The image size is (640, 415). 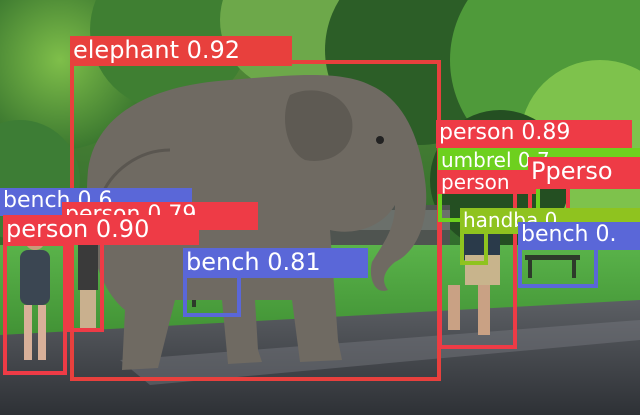 What do you see at coordinates (275, 263) in the screenshot?
I see `bench-label-middle: bench 0.81` at bounding box center [275, 263].